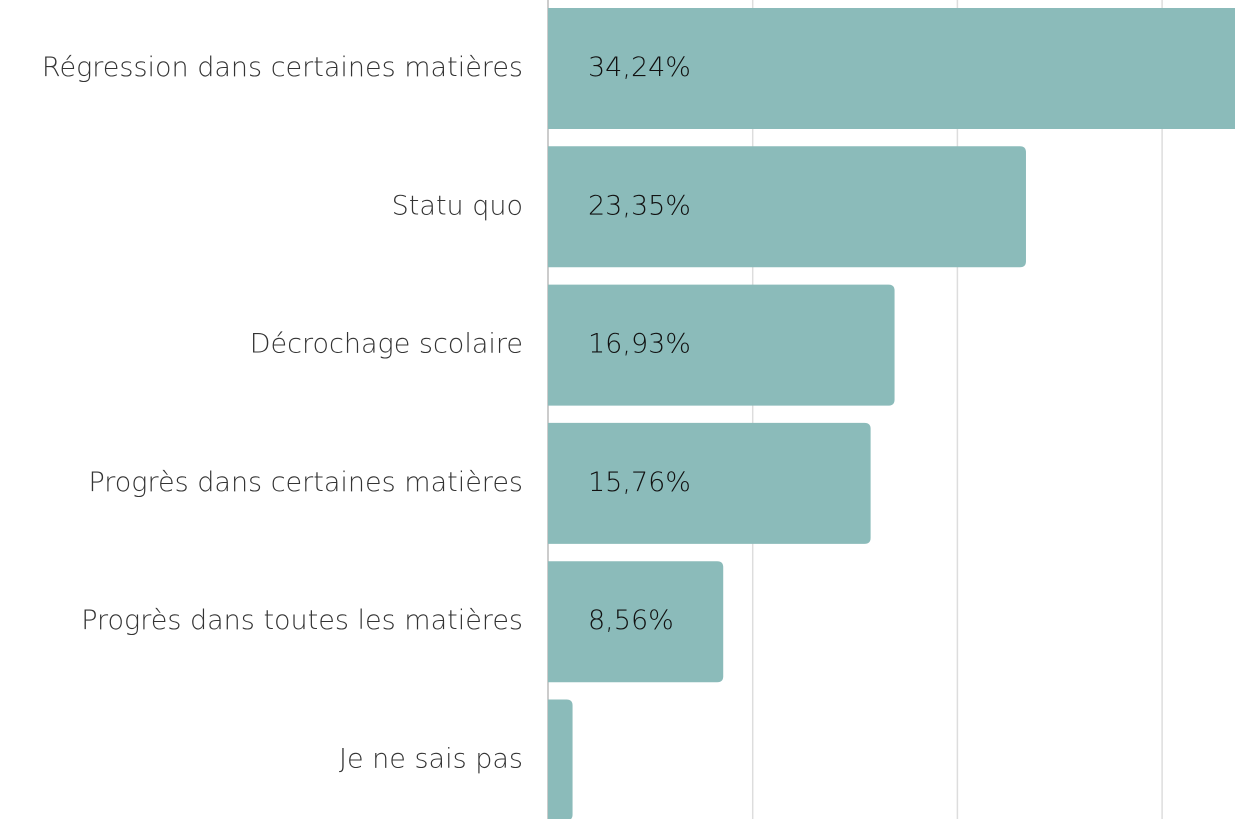  What do you see at coordinates (457, 205) in the screenshot?
I see `category-label: Statu quo` at bounding box center [457, 205].